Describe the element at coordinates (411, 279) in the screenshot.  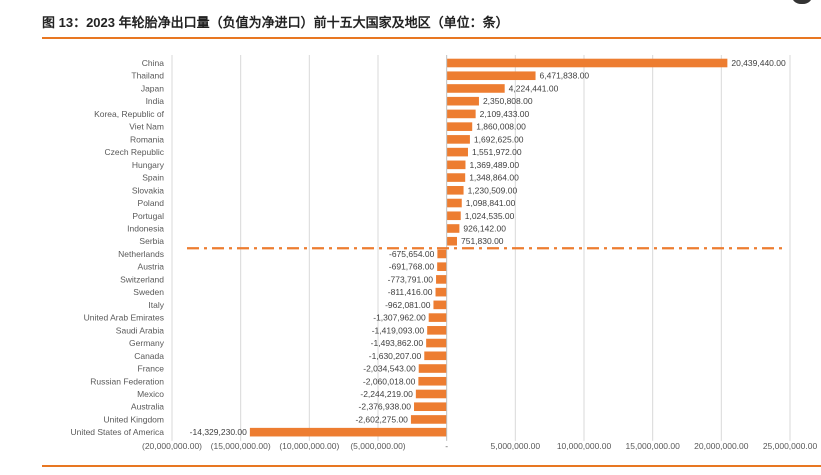
I see `data-label: -773,791.00` at that location.